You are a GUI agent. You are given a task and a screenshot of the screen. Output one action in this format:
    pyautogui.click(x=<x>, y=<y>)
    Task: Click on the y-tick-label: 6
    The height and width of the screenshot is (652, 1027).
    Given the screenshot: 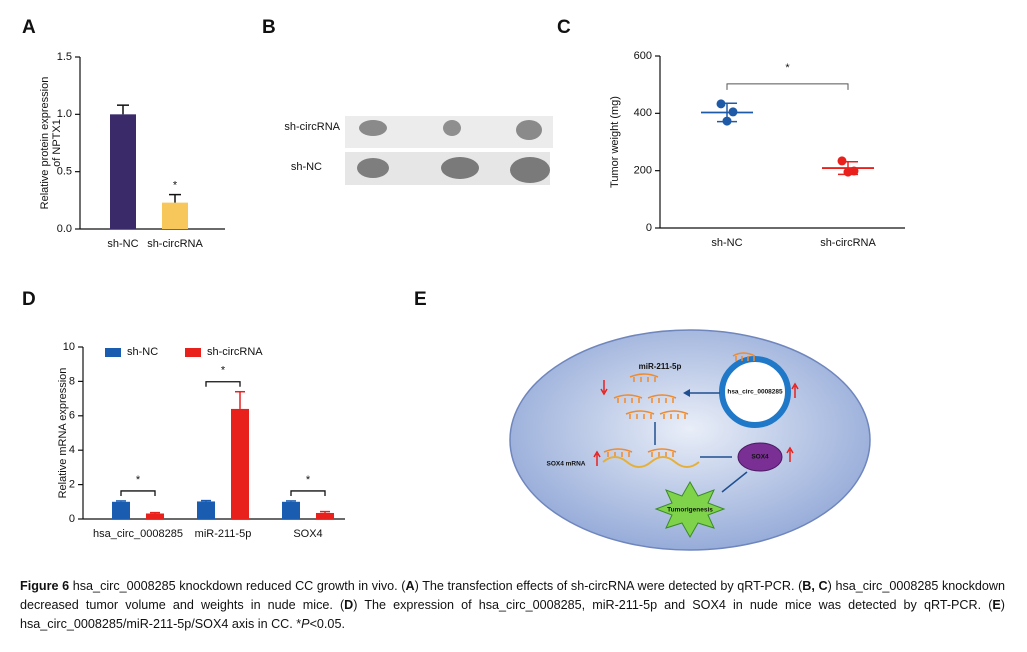 What is the action you would take?
    pyautogui.click(x=72, y=416)
    